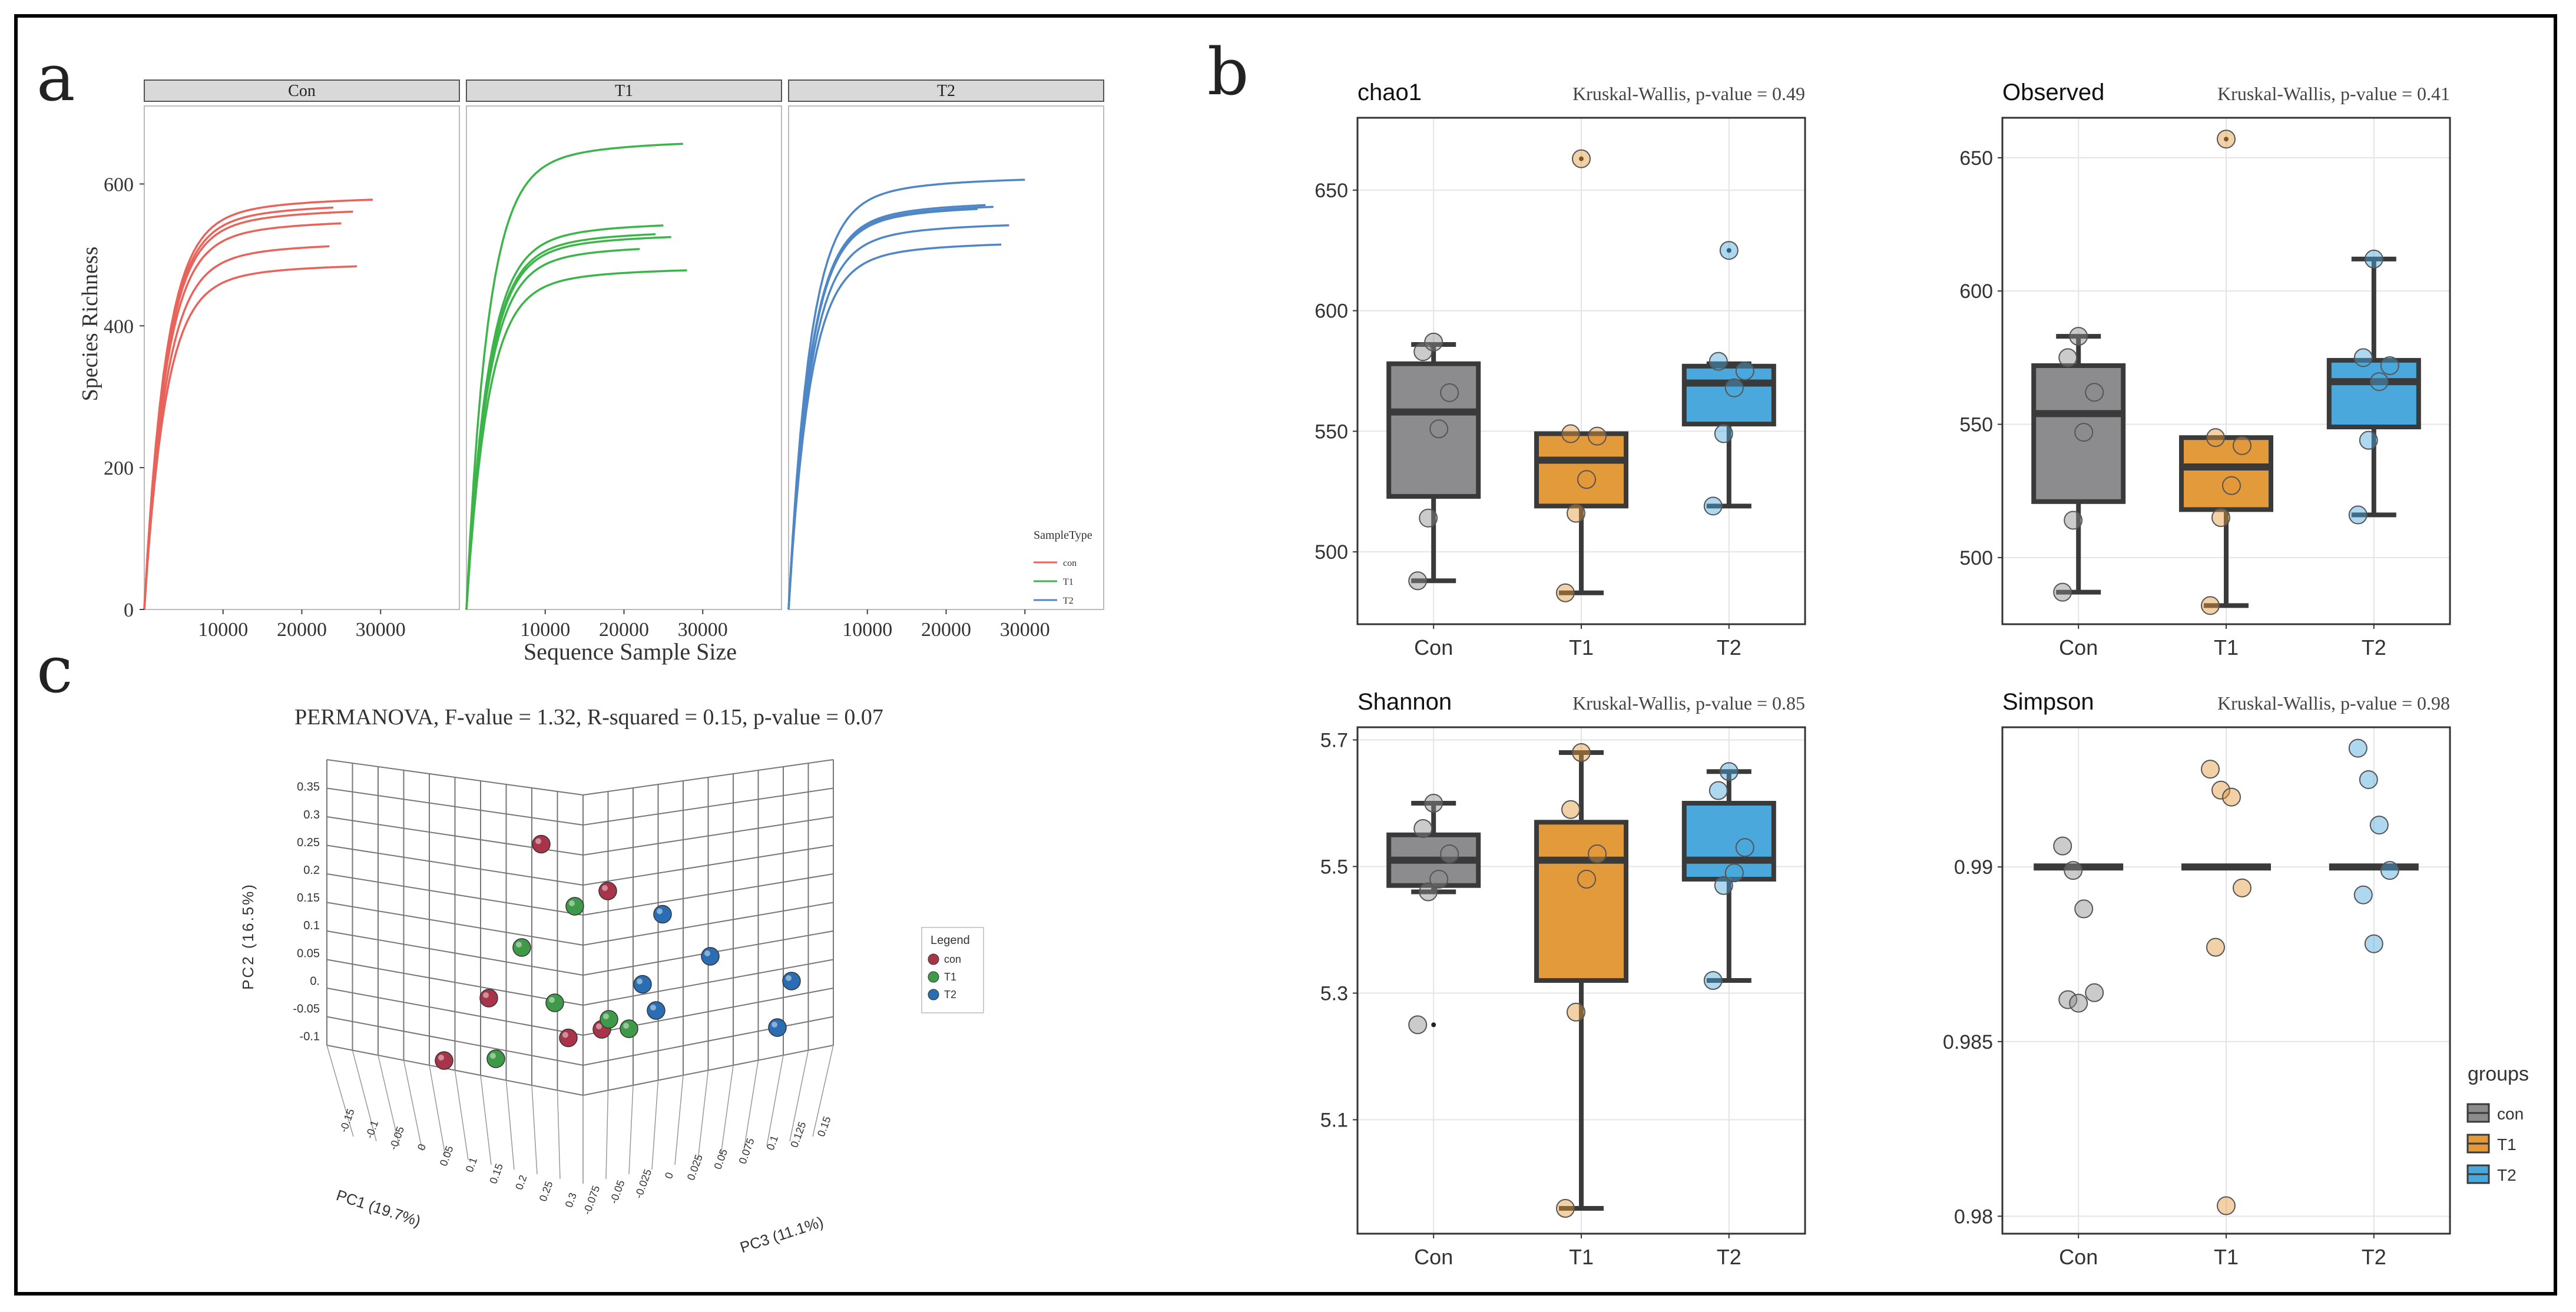  What do you see at coordinates (119, 469) in the screenshot?
I see `y-tick-label: 200` at bounding box center [119, 469].